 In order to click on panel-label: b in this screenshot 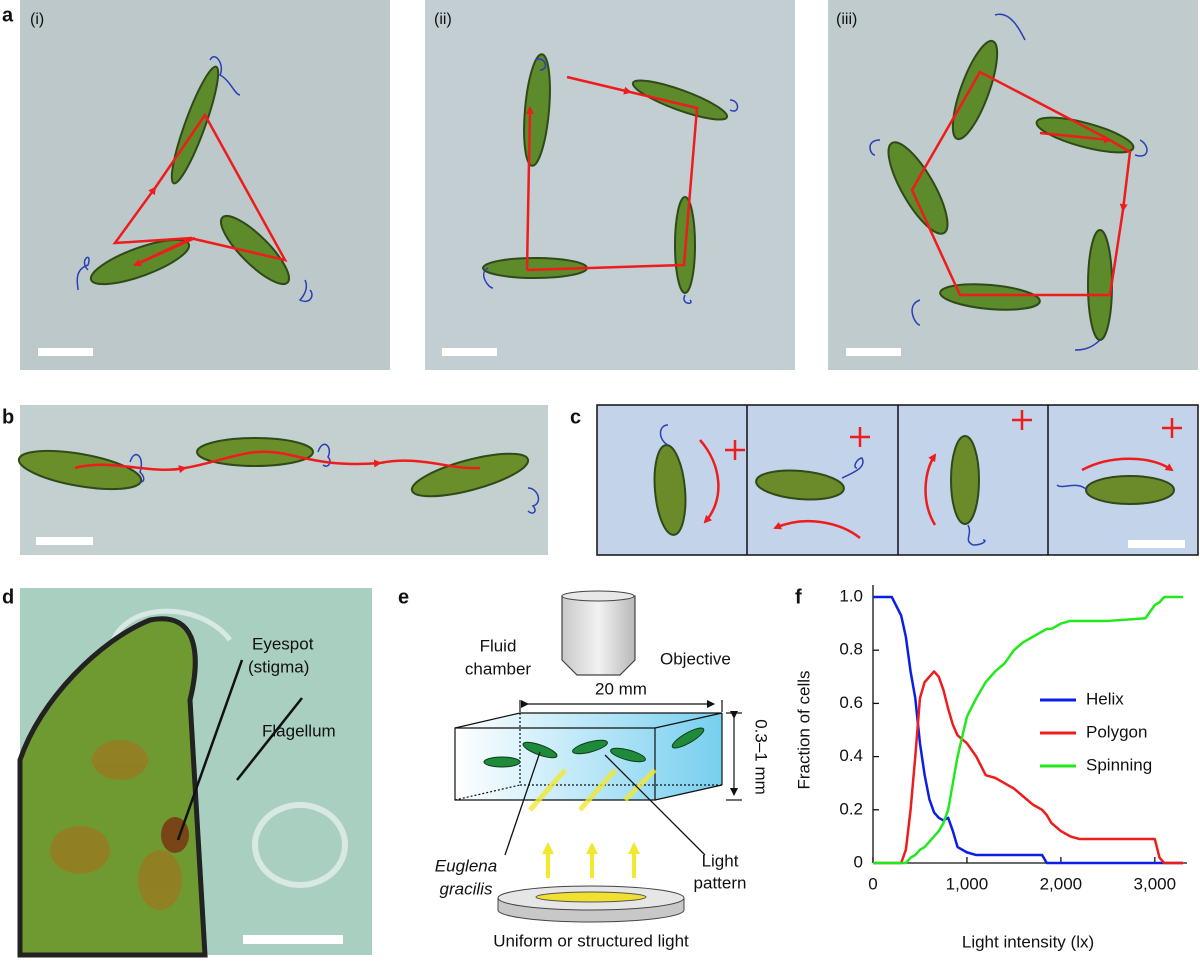, I will do `click(8, 417)`.